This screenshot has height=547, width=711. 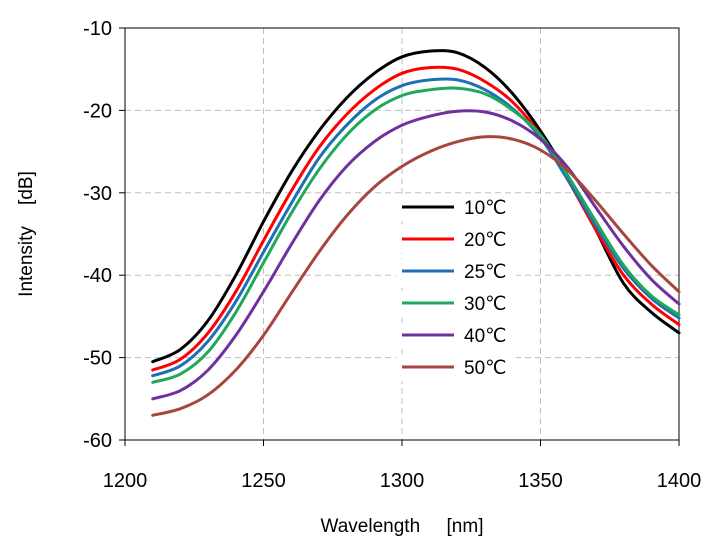 I want to click on y-tick-label: -20, so click(x=97, y=111).